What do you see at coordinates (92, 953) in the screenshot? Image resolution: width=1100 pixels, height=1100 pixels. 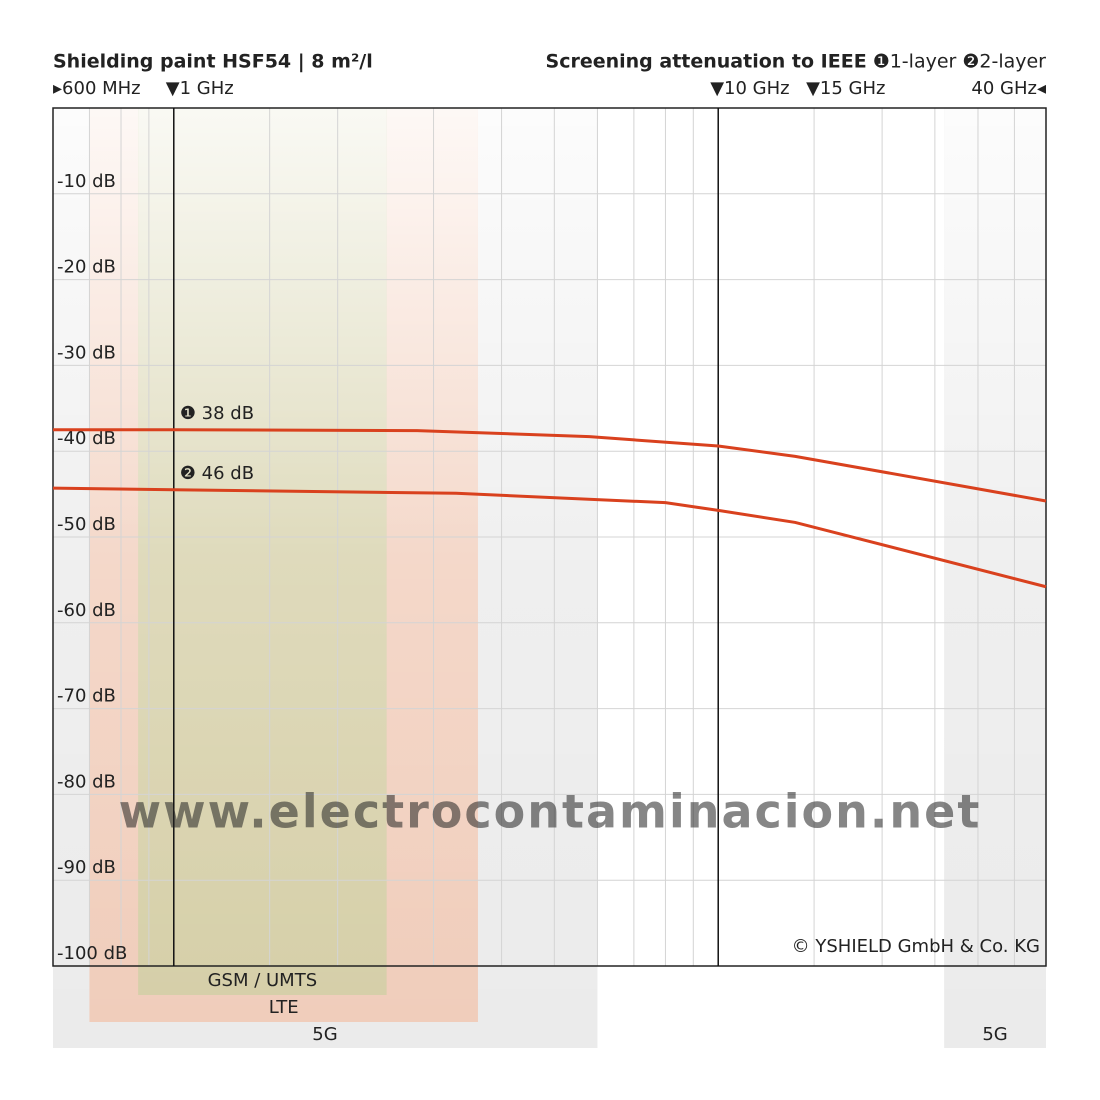 I see `y-tick-label: -100 dB` at bounding box center [92, 953].